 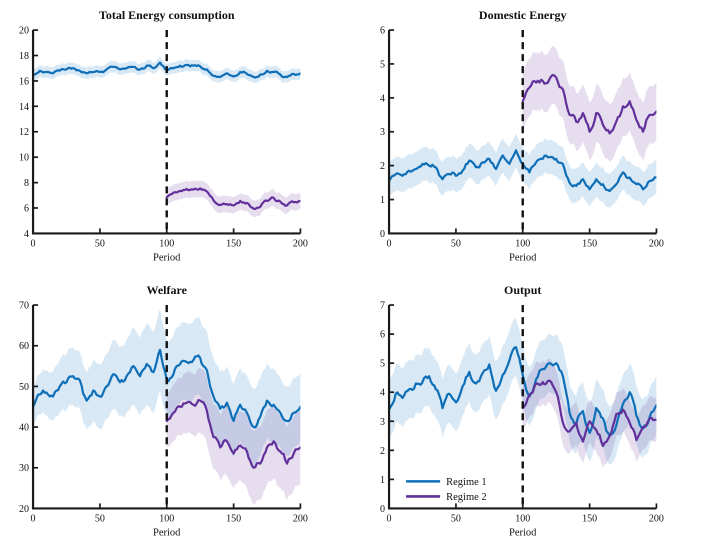 What do you see at coordinates (24, 81) in the screenshot?
I see `y-tick-label: 16` at bounding box center [24, 81].